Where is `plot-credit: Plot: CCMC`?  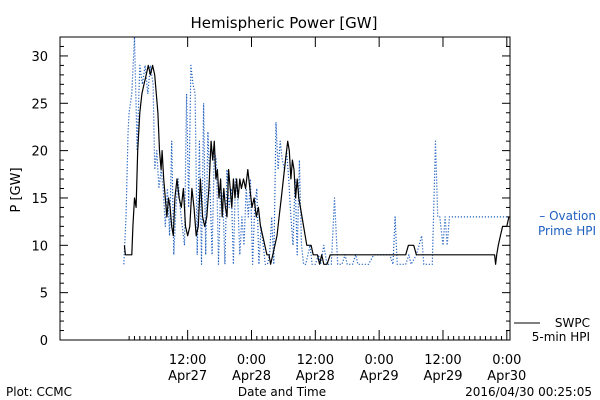
plot-credit: Plot: CCMC is located at coordinates (39, 392).